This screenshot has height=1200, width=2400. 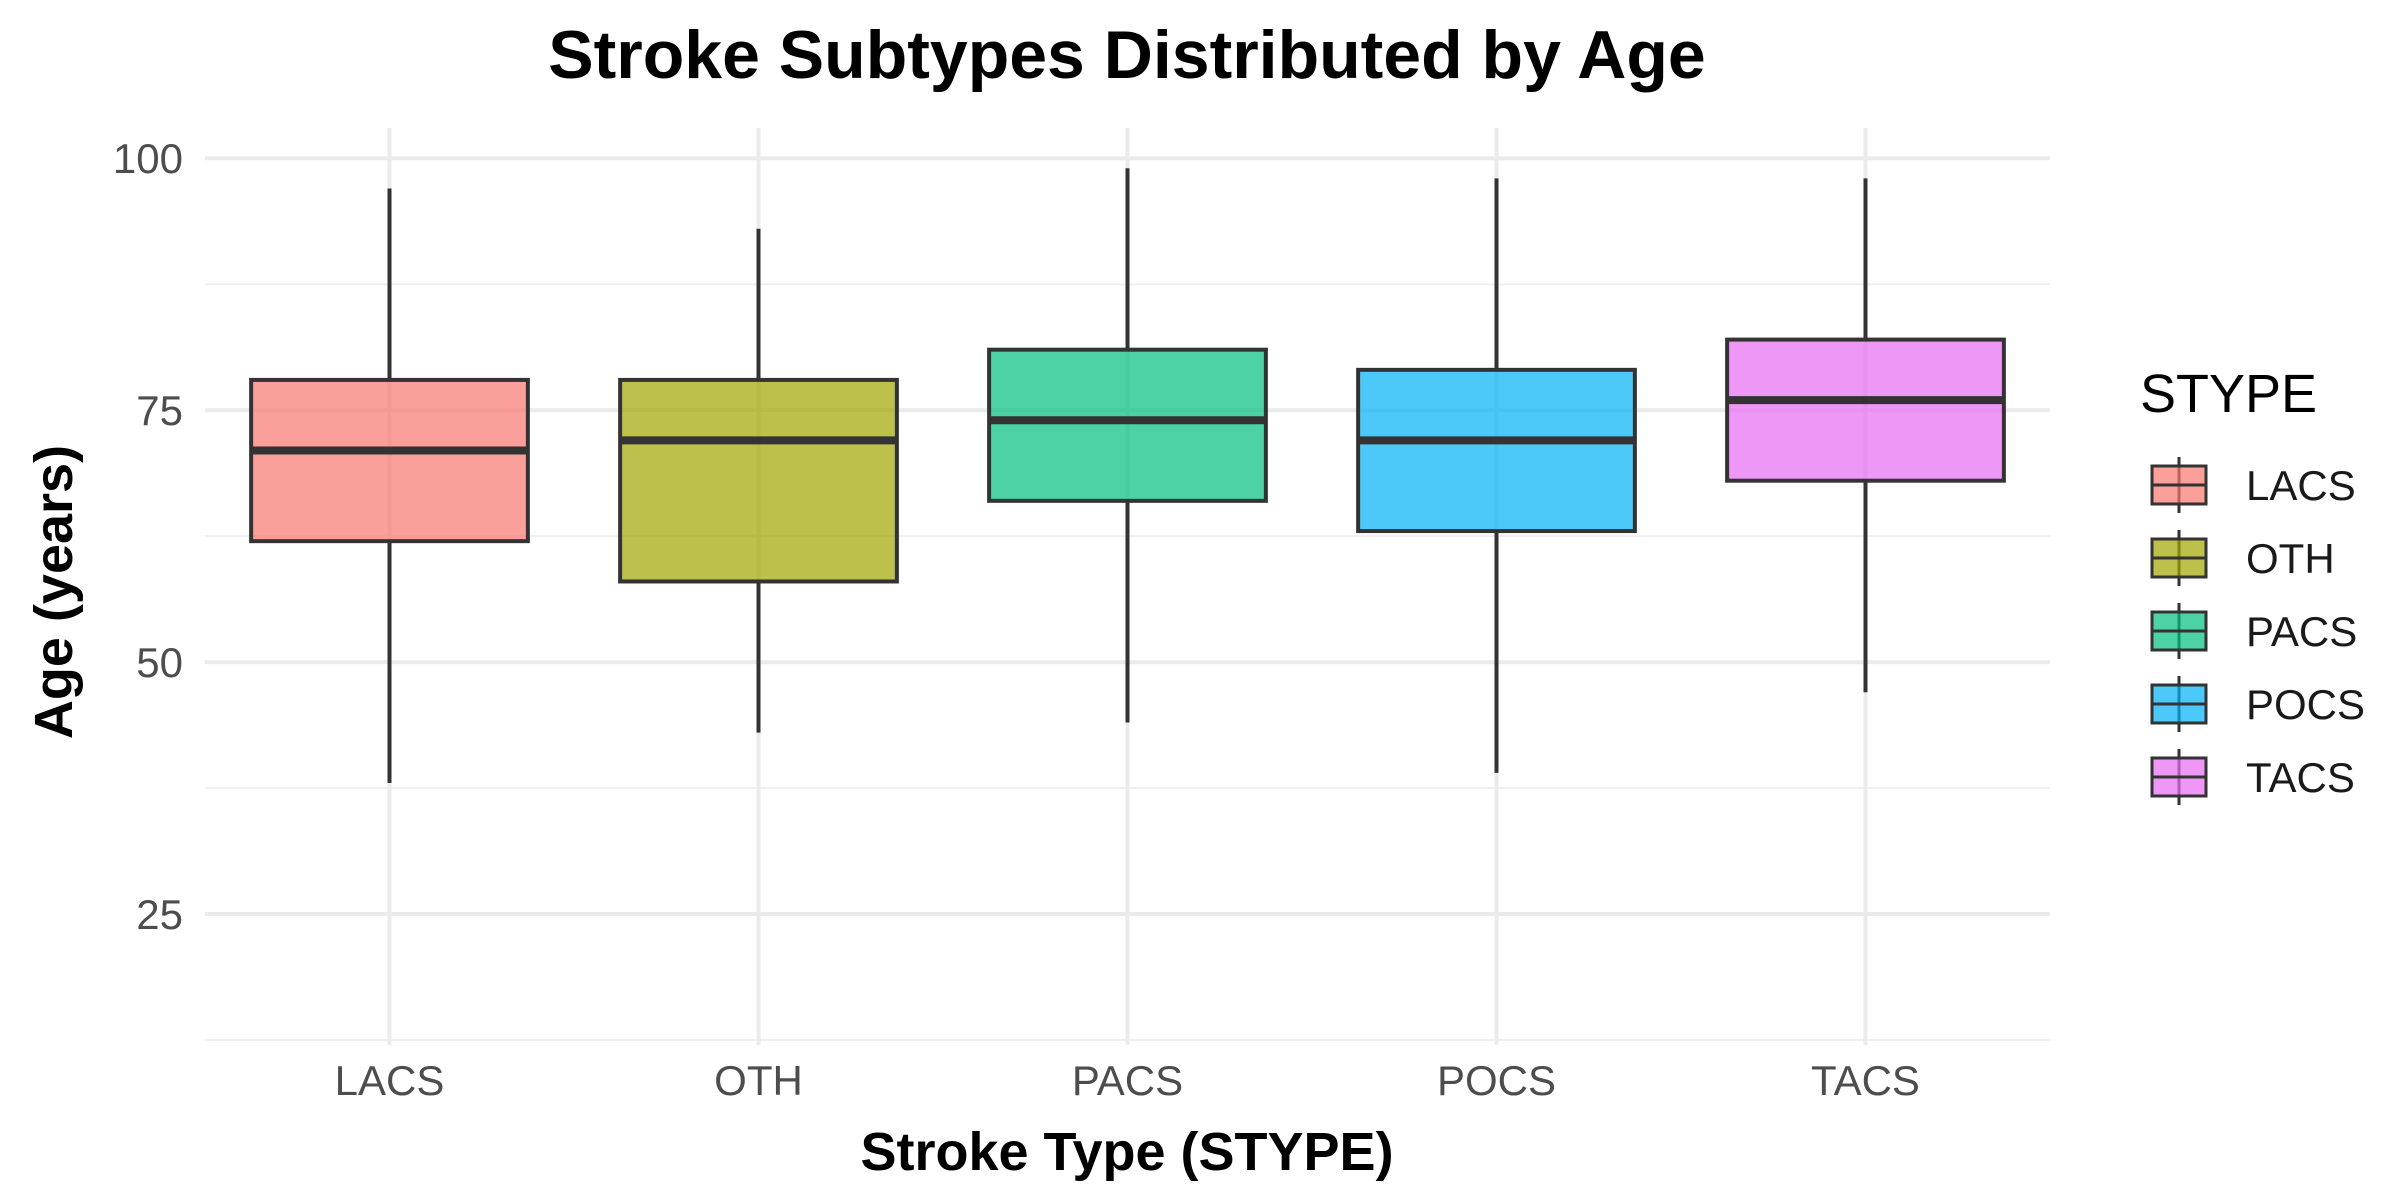 What do you see at coordinates (2300, 777) in the screenshot?
I see `legend-label: TACS` at bounding box center [2300, 777].